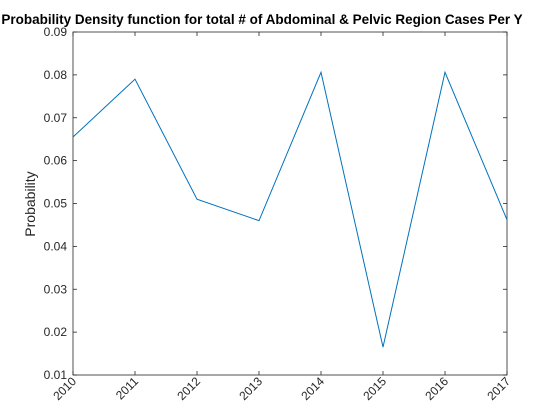  I want to click on y-tick-label: 0.04, so click(56, 246).